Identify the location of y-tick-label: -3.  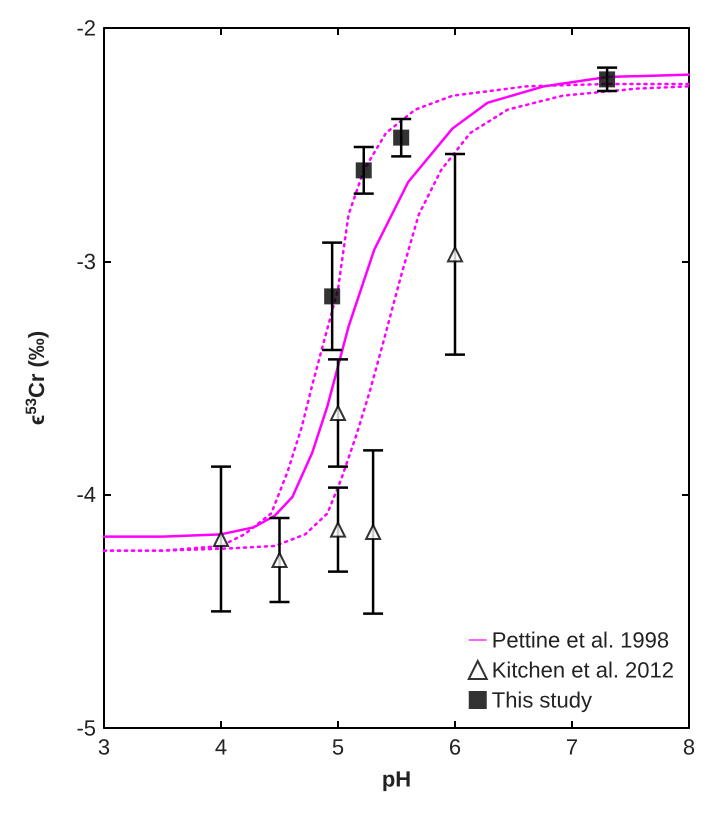
(86, 261).